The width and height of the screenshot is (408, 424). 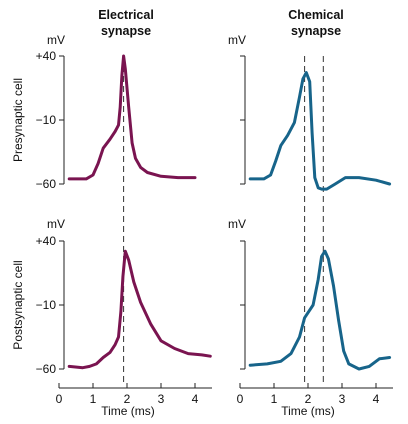 I want to click on electrical-presynaptic-trace, so click(x=132, y=117).